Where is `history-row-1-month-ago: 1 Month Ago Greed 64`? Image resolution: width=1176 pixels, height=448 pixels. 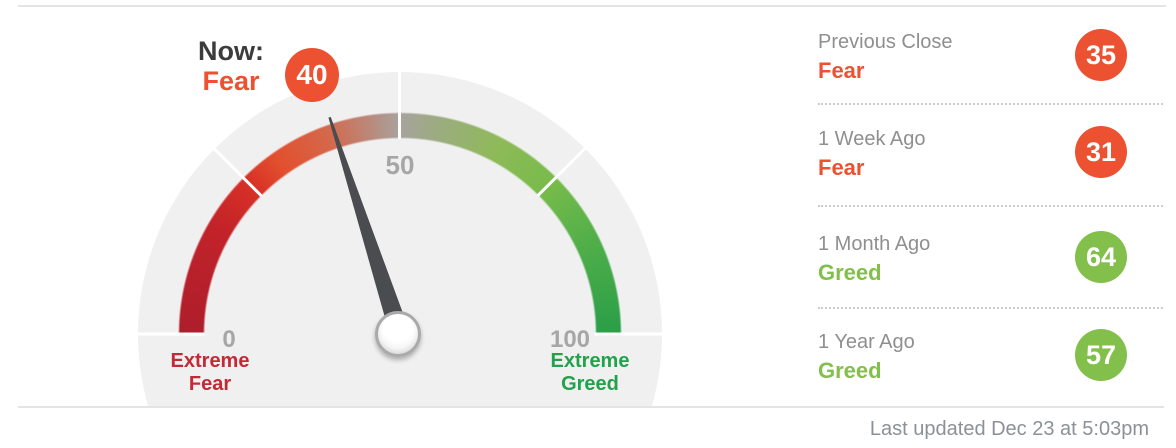
history-row-1-month-ago: 1 Month Ago Greed 64 is located at coordinates (990, 258).